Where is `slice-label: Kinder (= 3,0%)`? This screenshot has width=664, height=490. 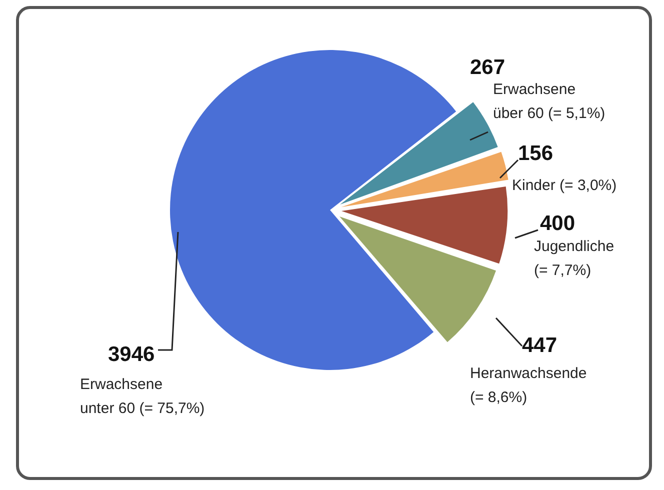
slice-label: Kinder (= 3,0%) is located at coordinates (564, 185).